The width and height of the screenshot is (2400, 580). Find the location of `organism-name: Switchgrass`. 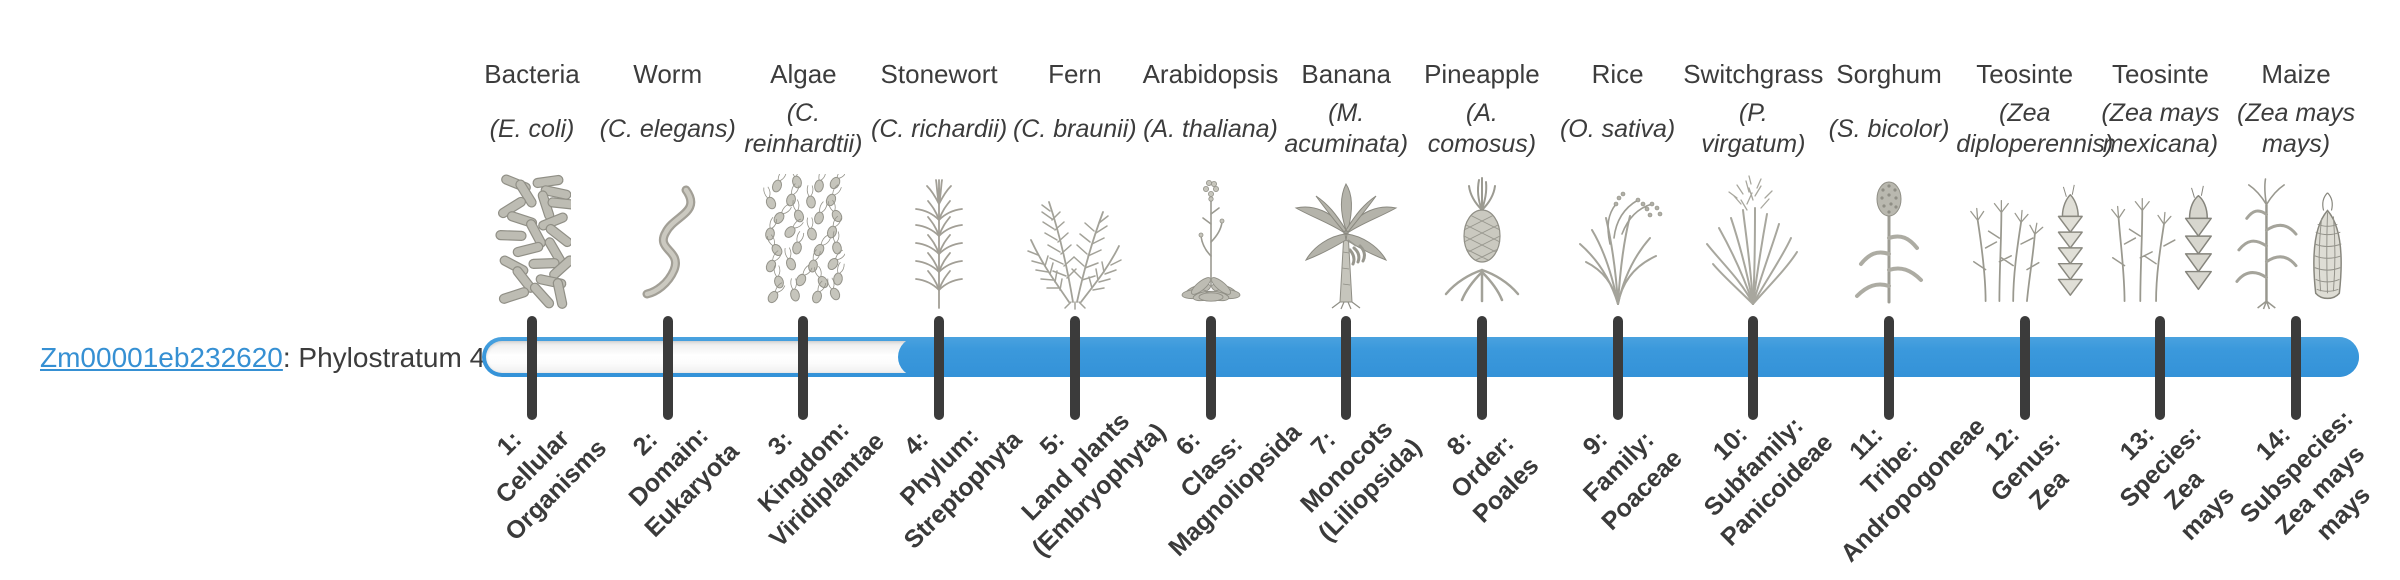

organism-name: Switchgrass is located at coordinates (1753, 74).